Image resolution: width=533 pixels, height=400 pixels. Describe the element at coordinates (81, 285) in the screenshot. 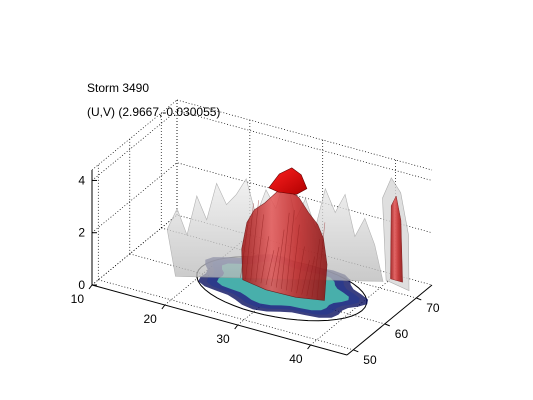

I see `z-tick-label: 0` at that location.